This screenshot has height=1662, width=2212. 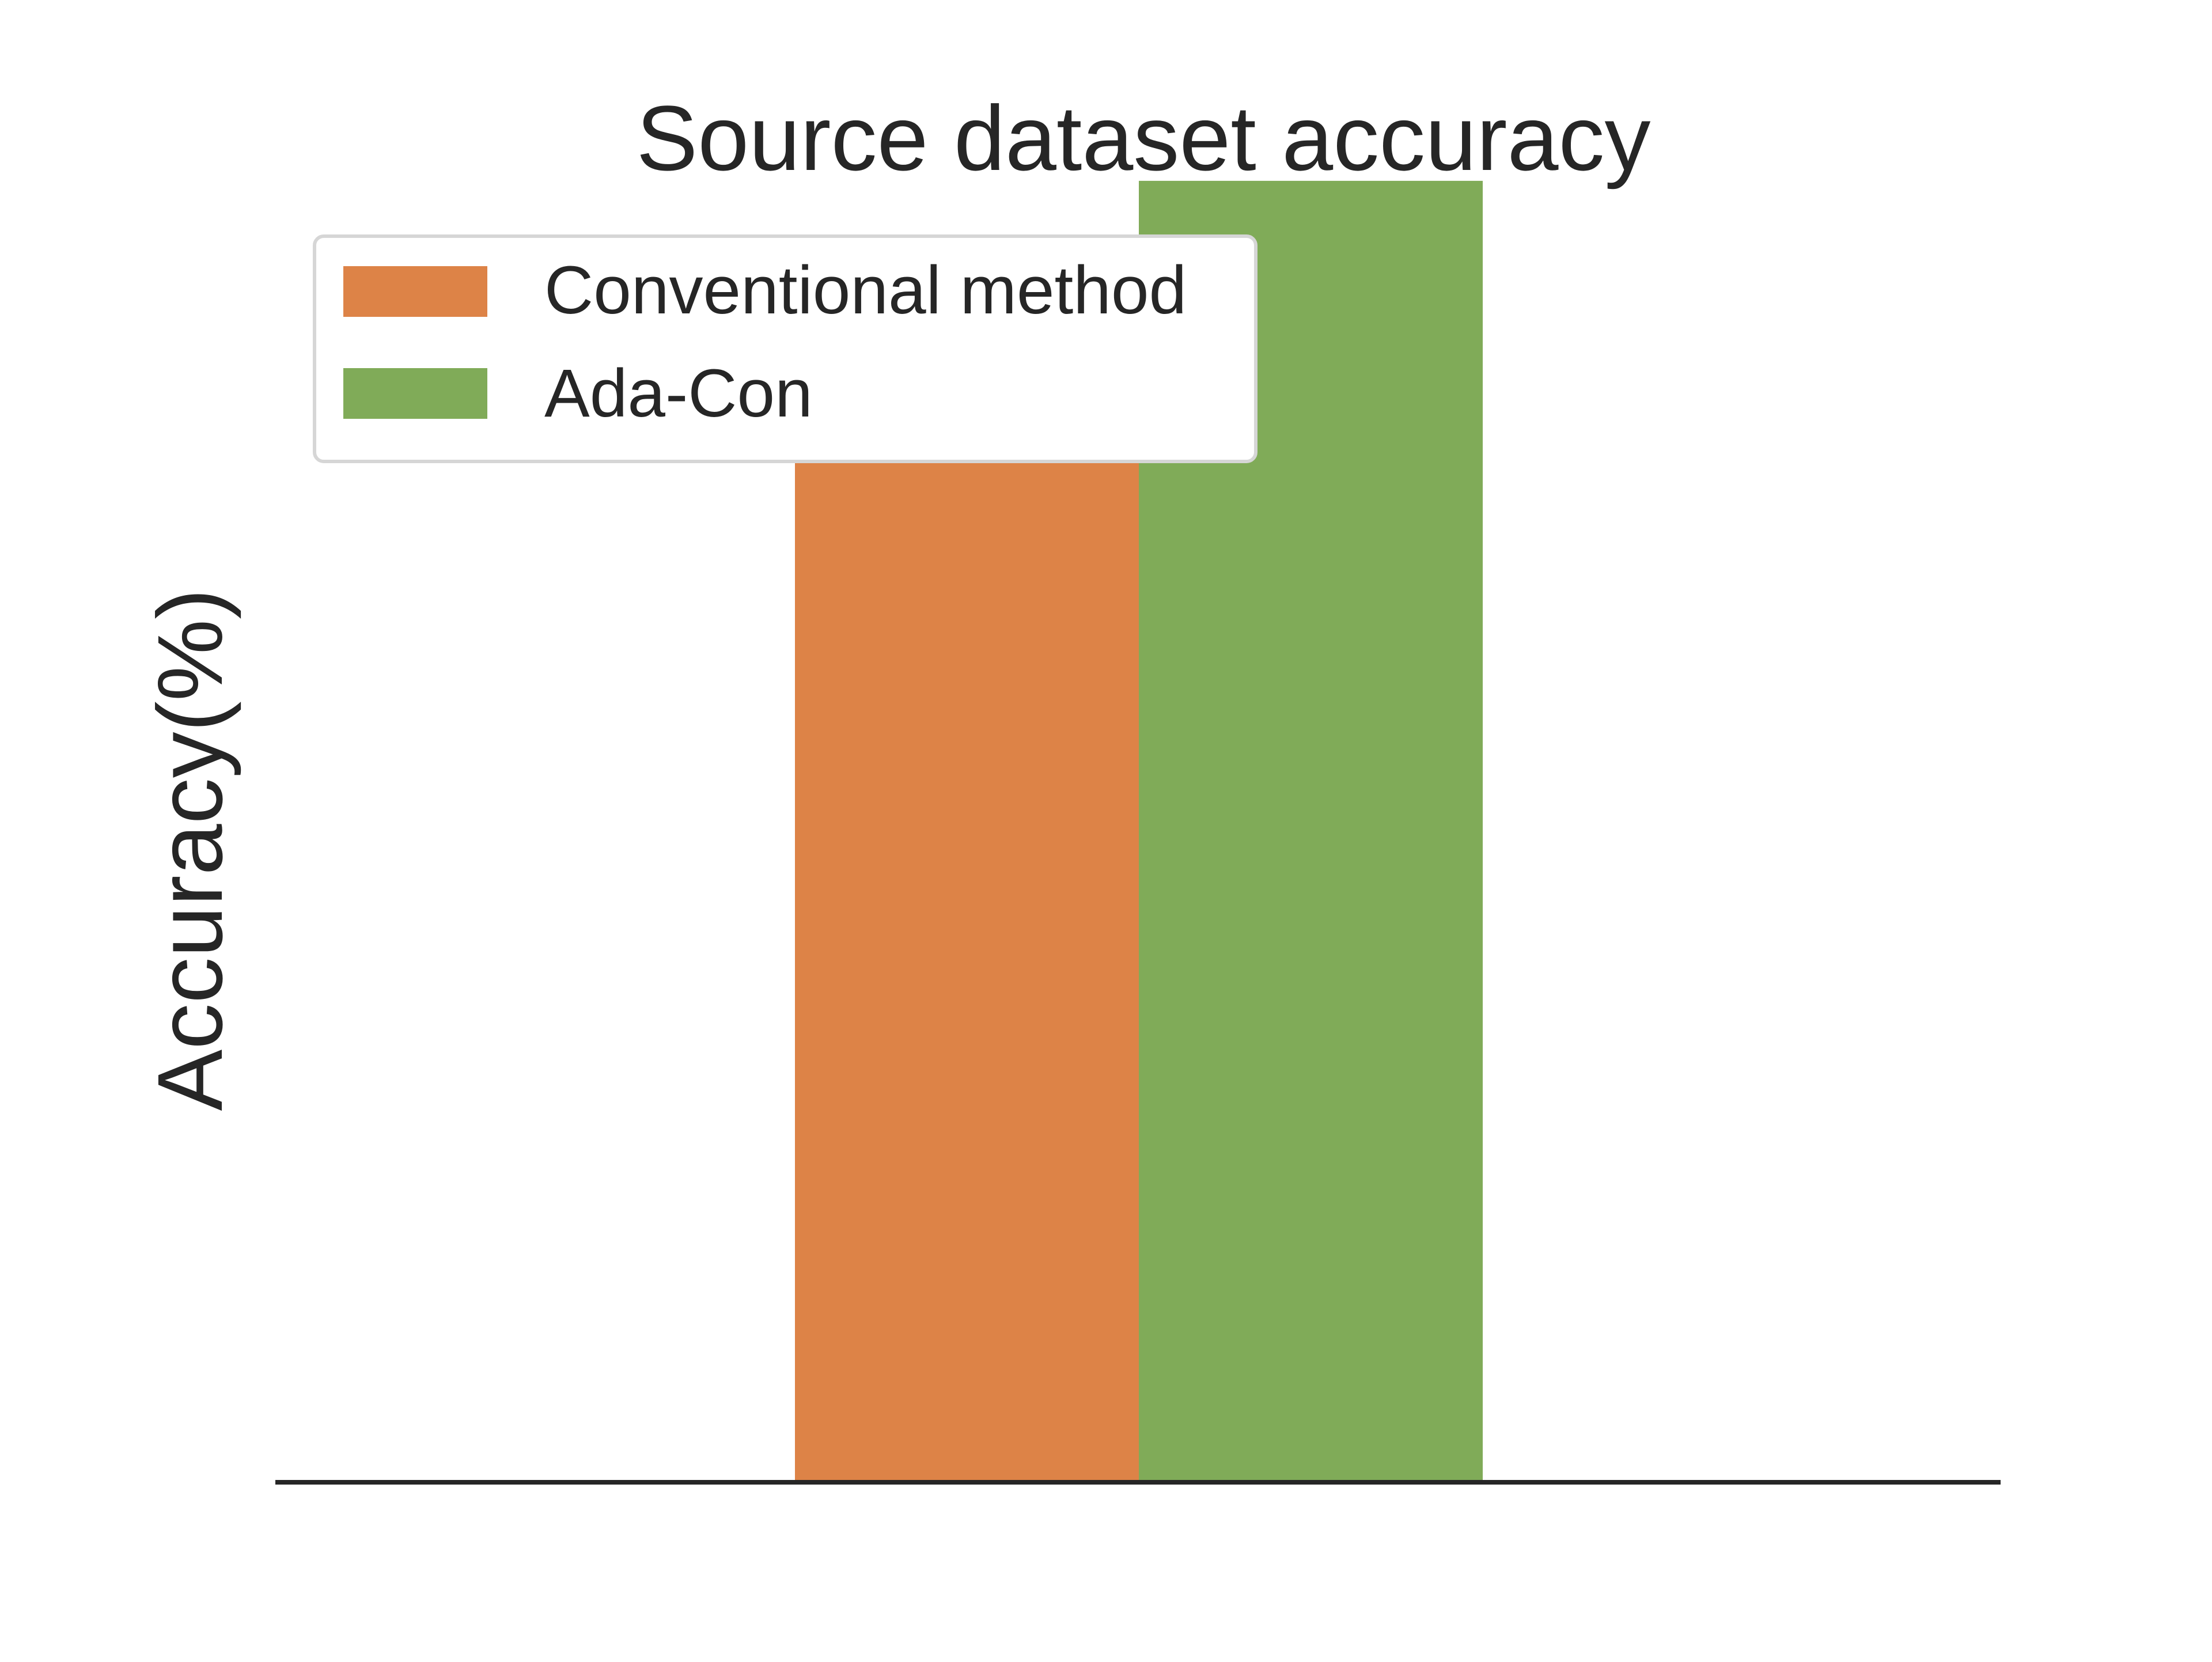 What do you see at coordinates (1144, 138) in the screenshot?
I see `chart-title: Source dataset accuracy` at bounding box center [1144, 138].